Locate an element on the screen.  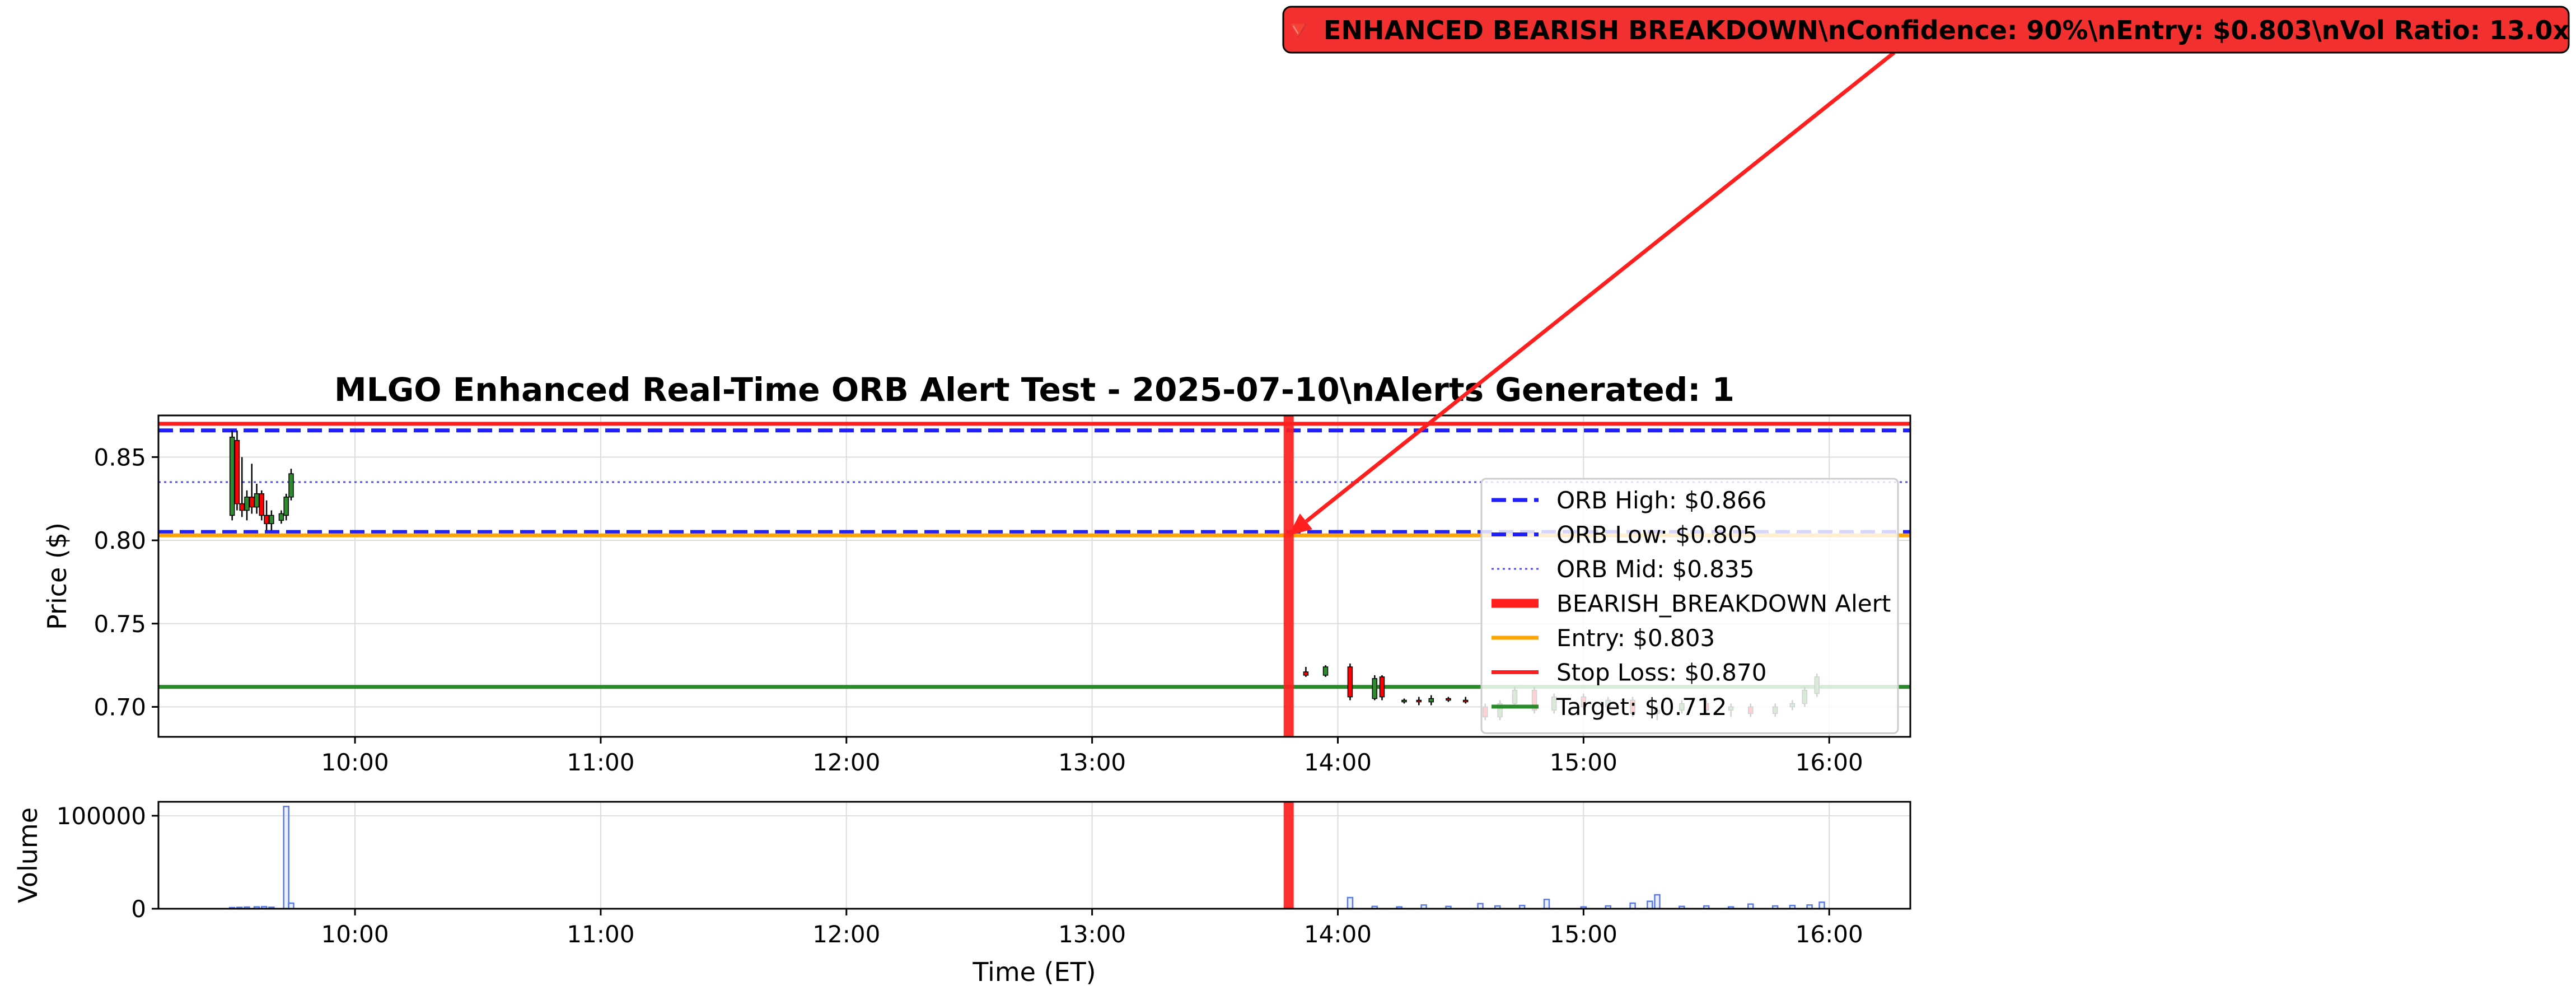
volume-x-ticks: 10:00 11:00 12:00 13:00 14:00 15:00 16:00 is located at coordinates (1092, 928).